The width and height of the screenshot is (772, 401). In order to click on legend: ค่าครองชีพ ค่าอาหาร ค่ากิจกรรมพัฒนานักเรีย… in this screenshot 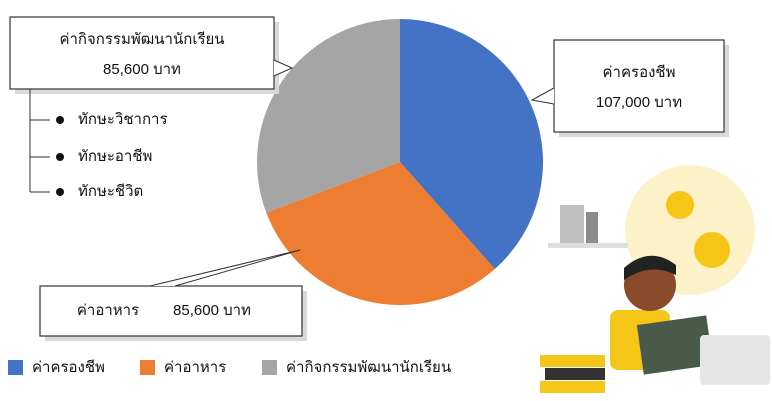, I will do `click(229, 367)`.